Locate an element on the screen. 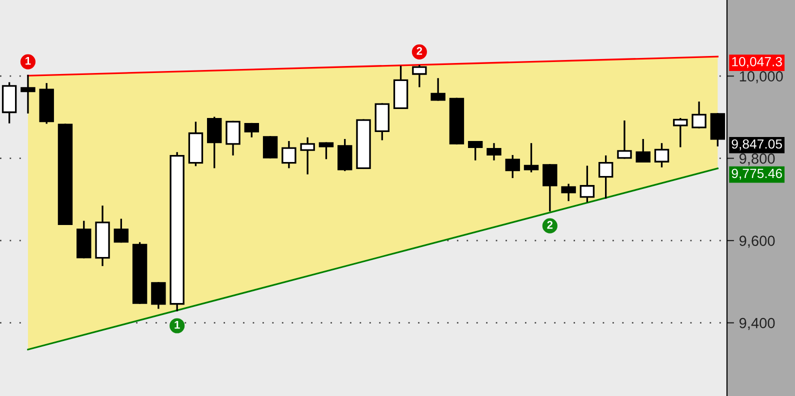  y-tick-label: 10,000 is located at coordinates (761, 77).